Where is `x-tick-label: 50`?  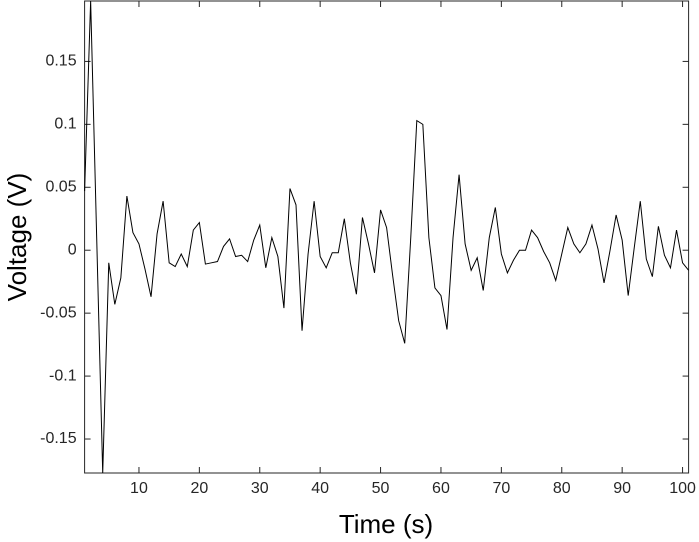 x-tick-label: 50 is located at coordinates (381, 488).